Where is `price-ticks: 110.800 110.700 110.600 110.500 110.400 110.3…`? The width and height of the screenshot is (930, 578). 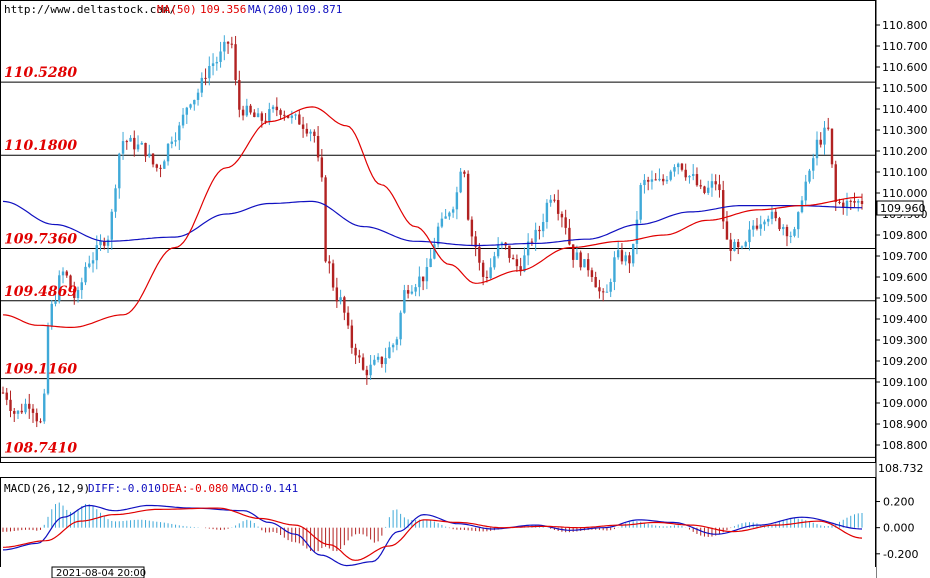
price-ticks: 110.800 110.700 110.600 110.500 110.400 110.3… is located at coordinates (902, 235).